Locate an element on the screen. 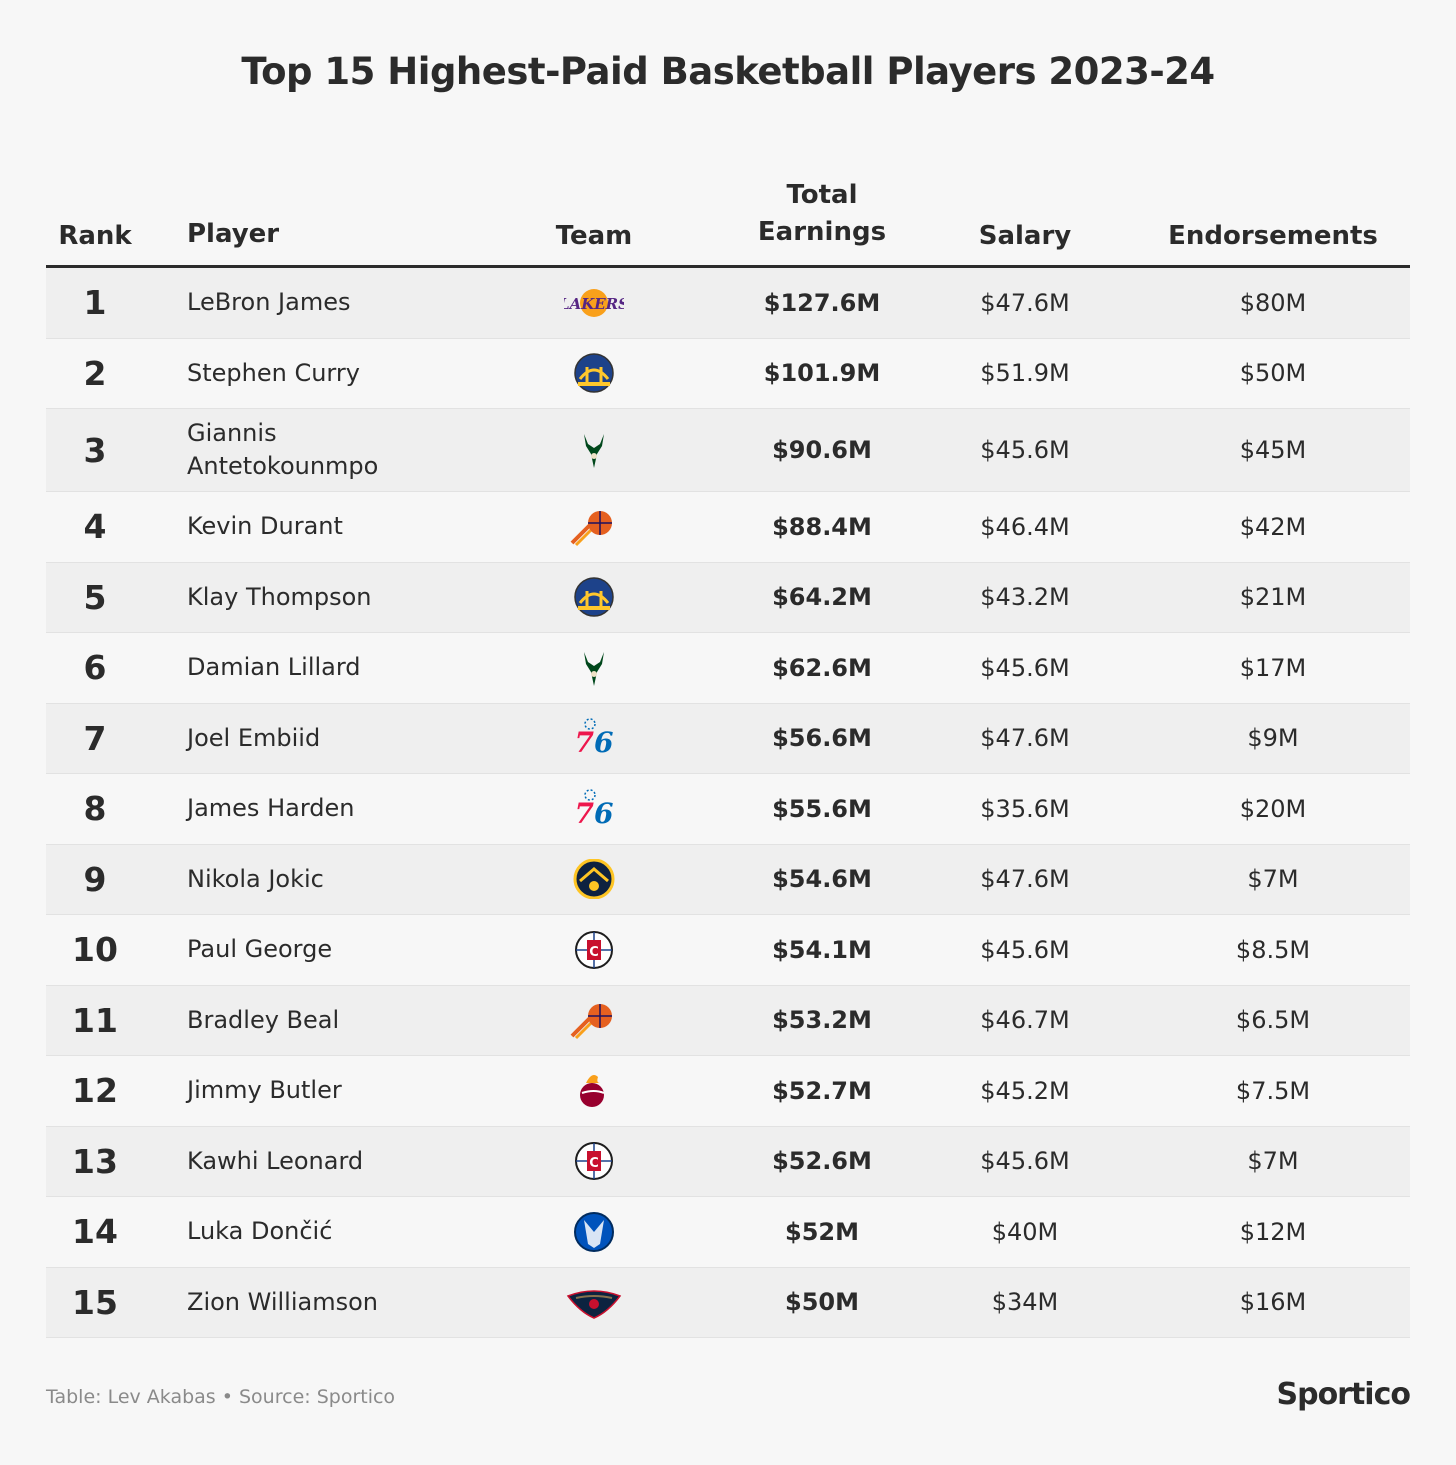 The height and width of the screenshot is (1465, 1456). rank-cell: 15 is located at coordinates (95, 1302).